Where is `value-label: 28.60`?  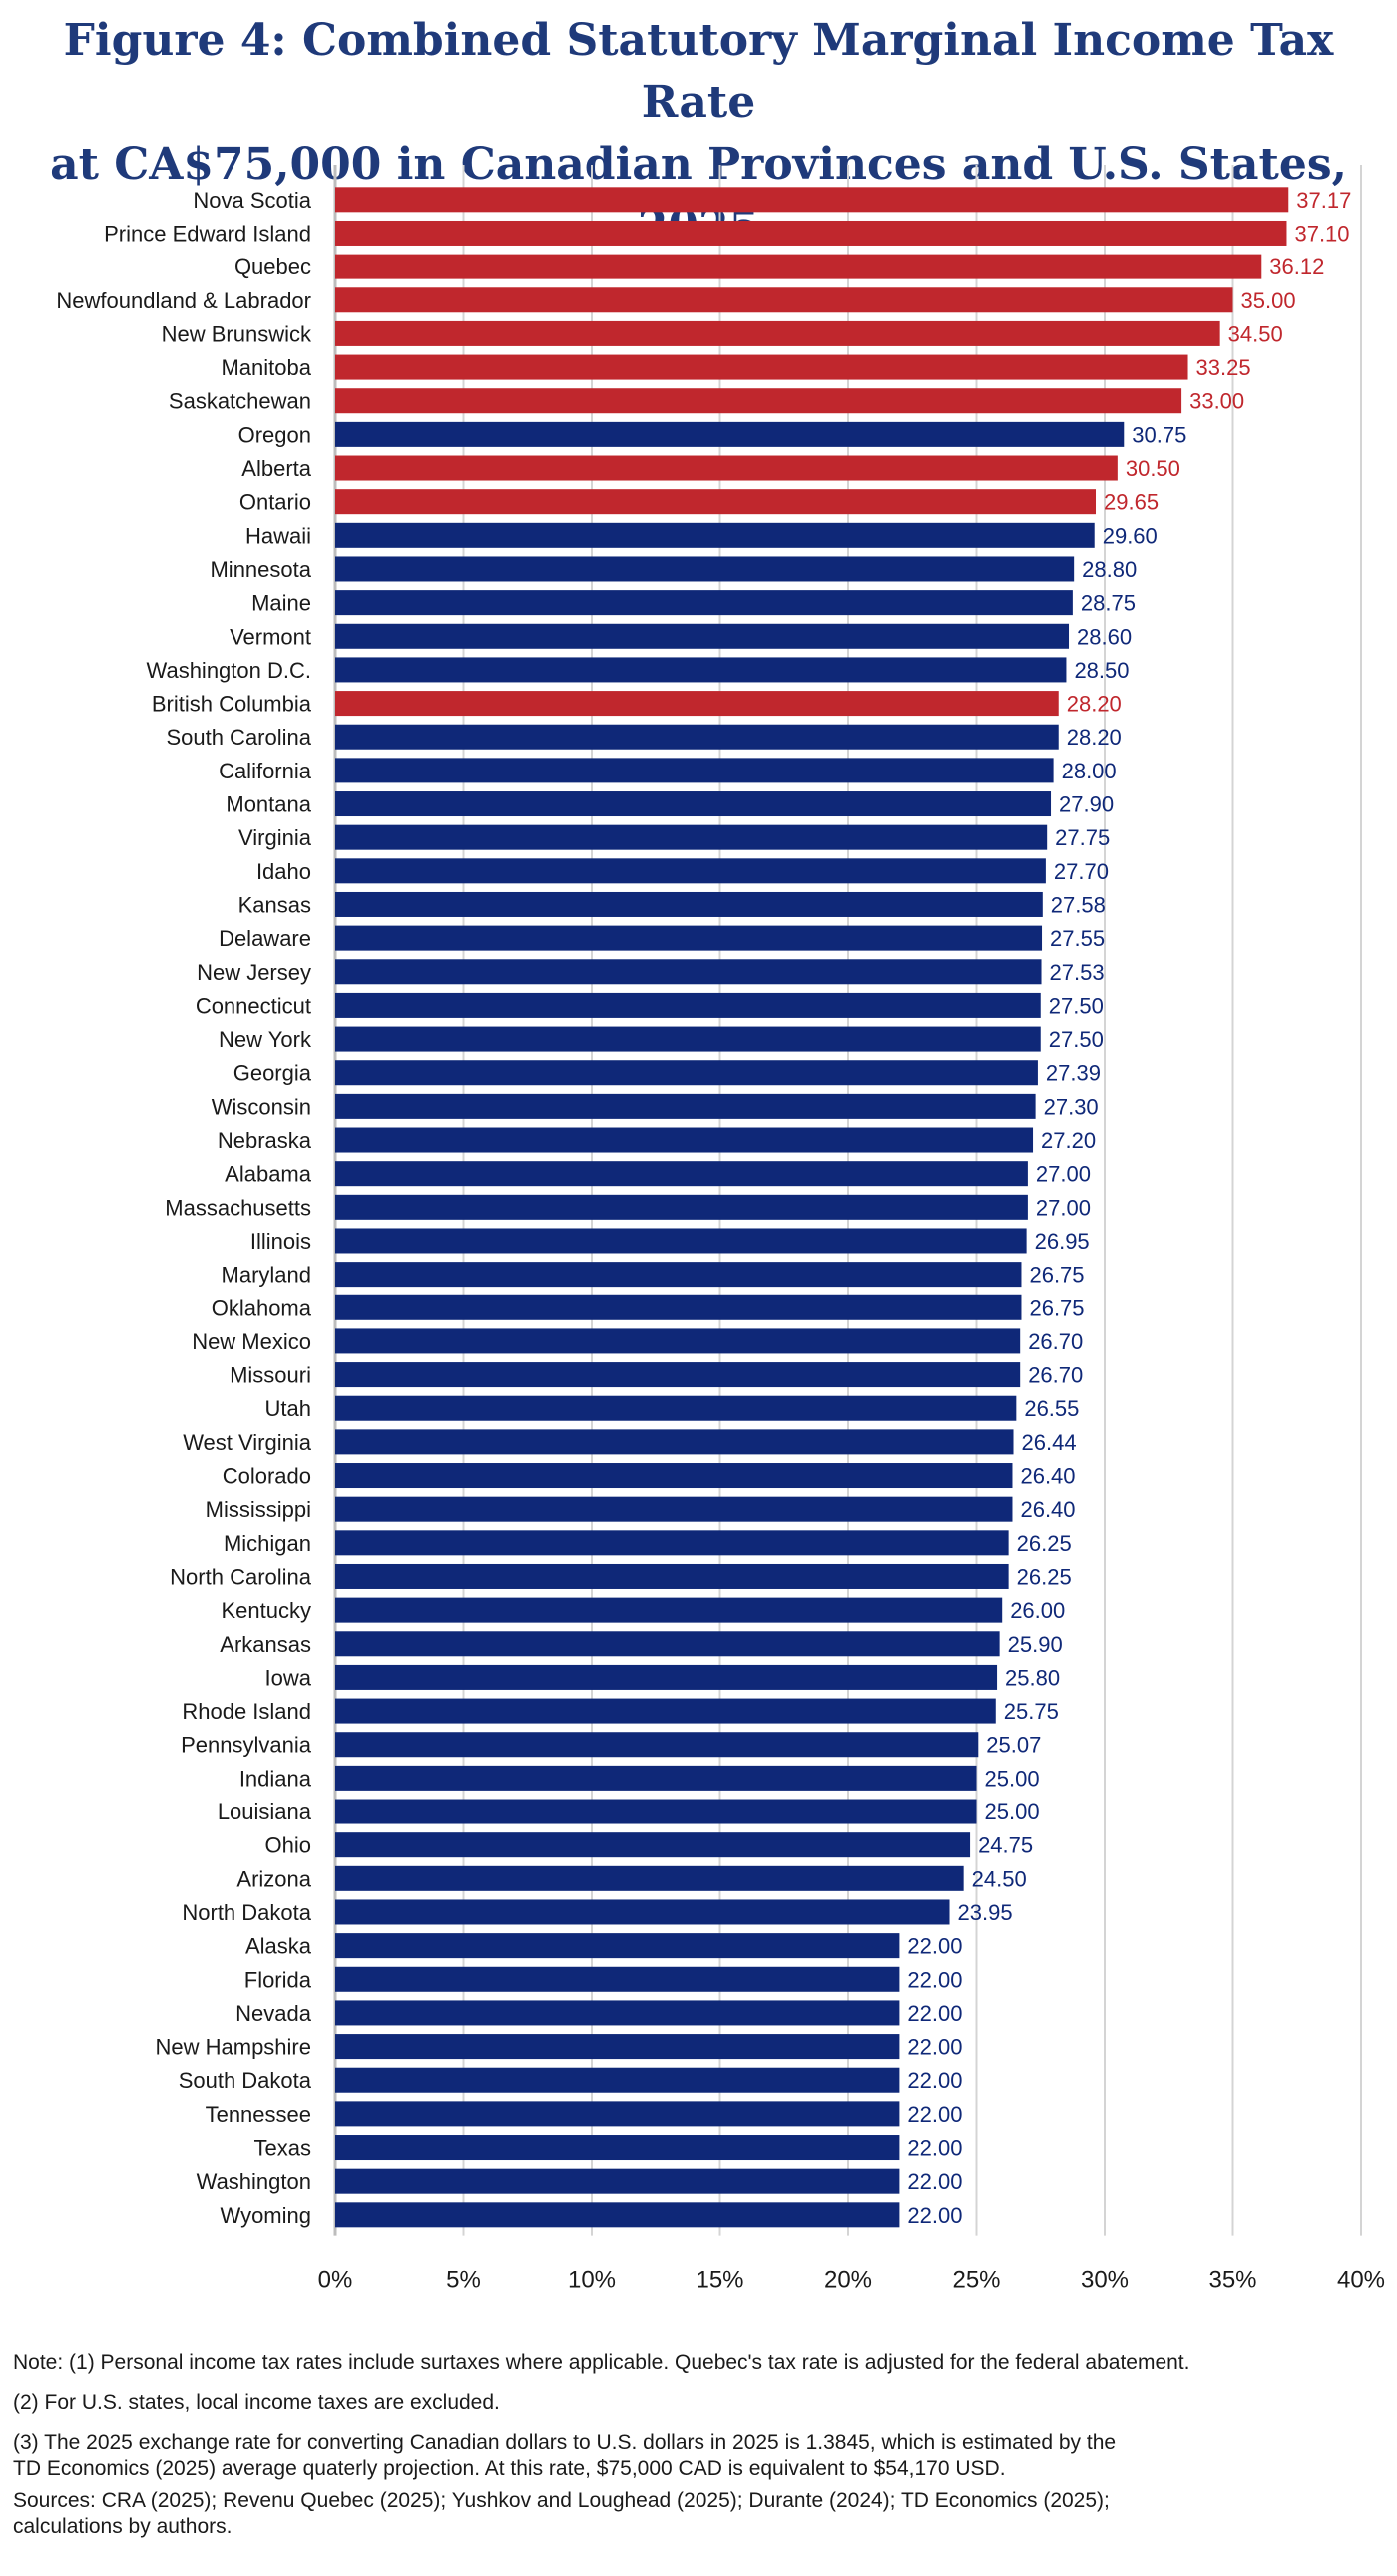
value-label: 28.60 is located at coordinates (1104, 637).